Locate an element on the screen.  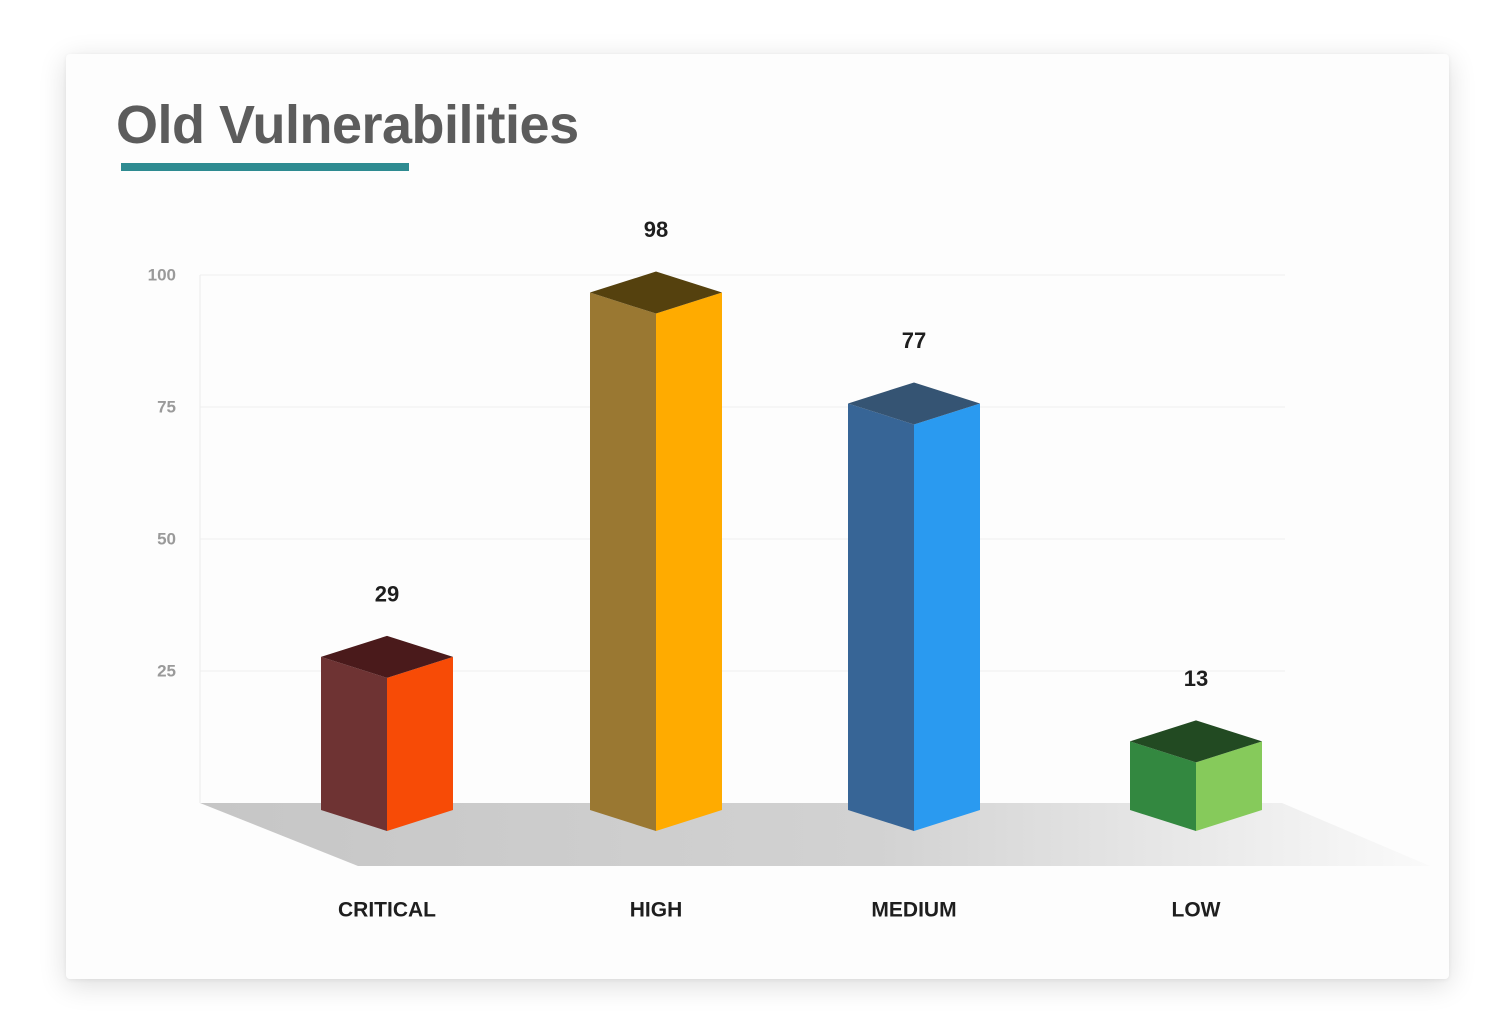
y-axis: 25 50 75 100 is located at coordinates (174, 534).